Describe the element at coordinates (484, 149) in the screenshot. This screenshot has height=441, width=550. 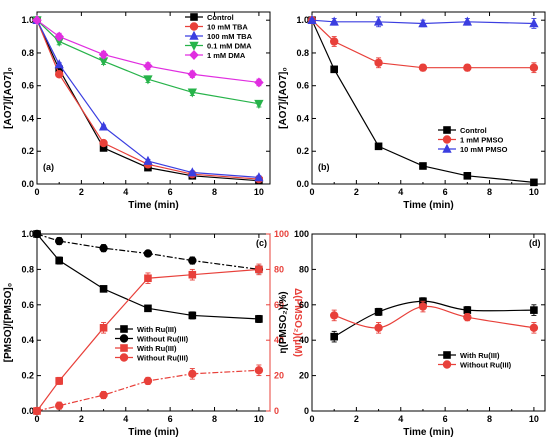
I see `legend-entry: 10 mM PMSO` at that location.